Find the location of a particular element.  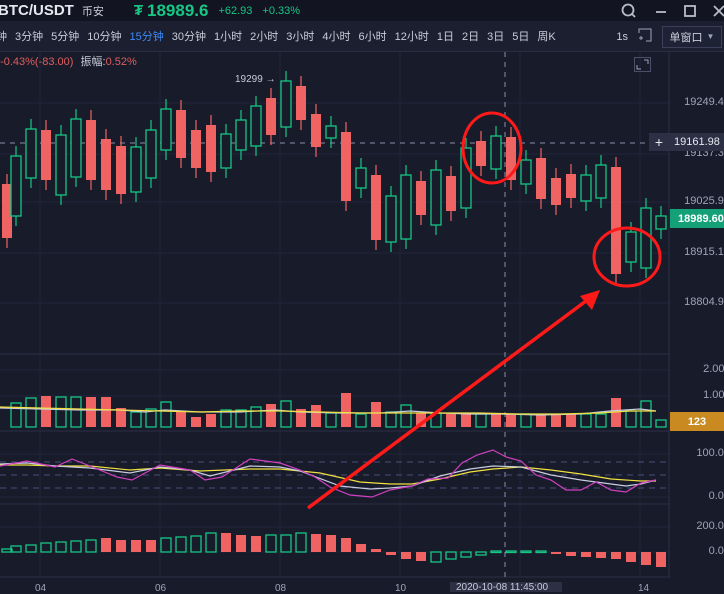

add-window-icon is located at coordinates (645, 36).